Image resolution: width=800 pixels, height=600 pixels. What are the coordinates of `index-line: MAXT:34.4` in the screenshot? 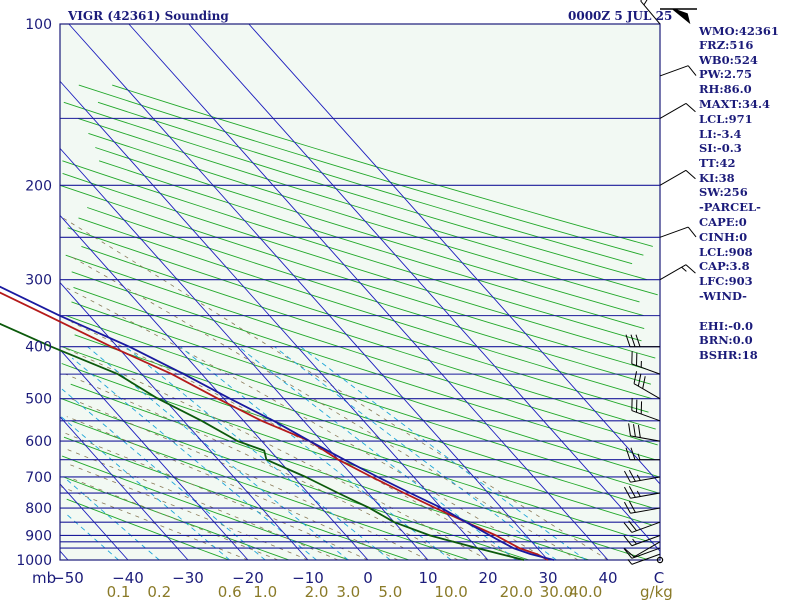 It's located at (734, 104).